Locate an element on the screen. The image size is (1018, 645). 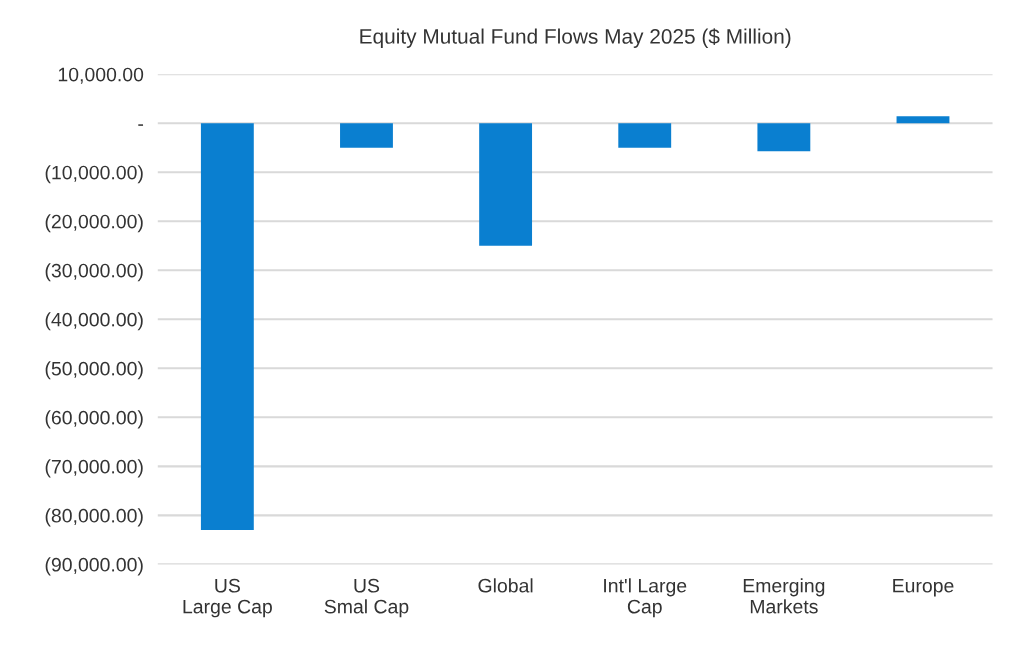
y-tick-label: (10,000.00) is located at coordinates (94, 174).